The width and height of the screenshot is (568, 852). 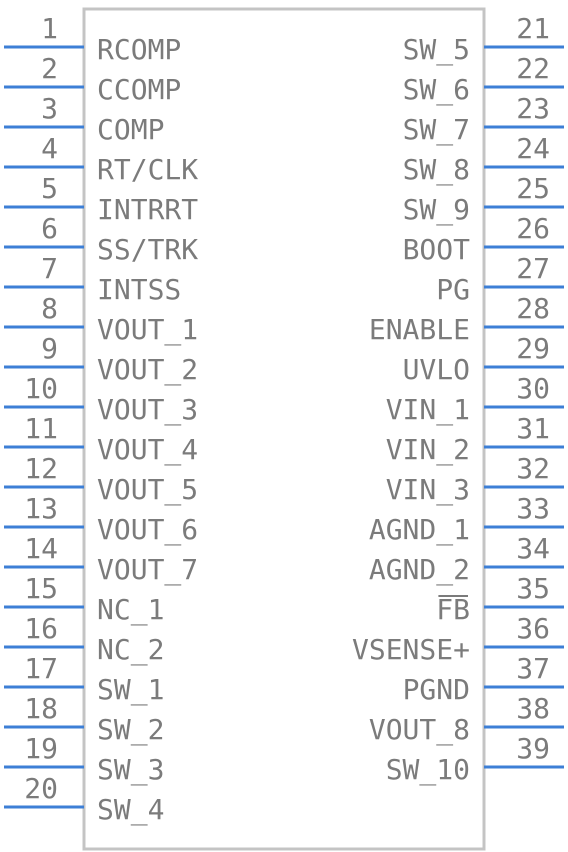 I want to click on pin-36-number: 36, so click(x=533, y=628).